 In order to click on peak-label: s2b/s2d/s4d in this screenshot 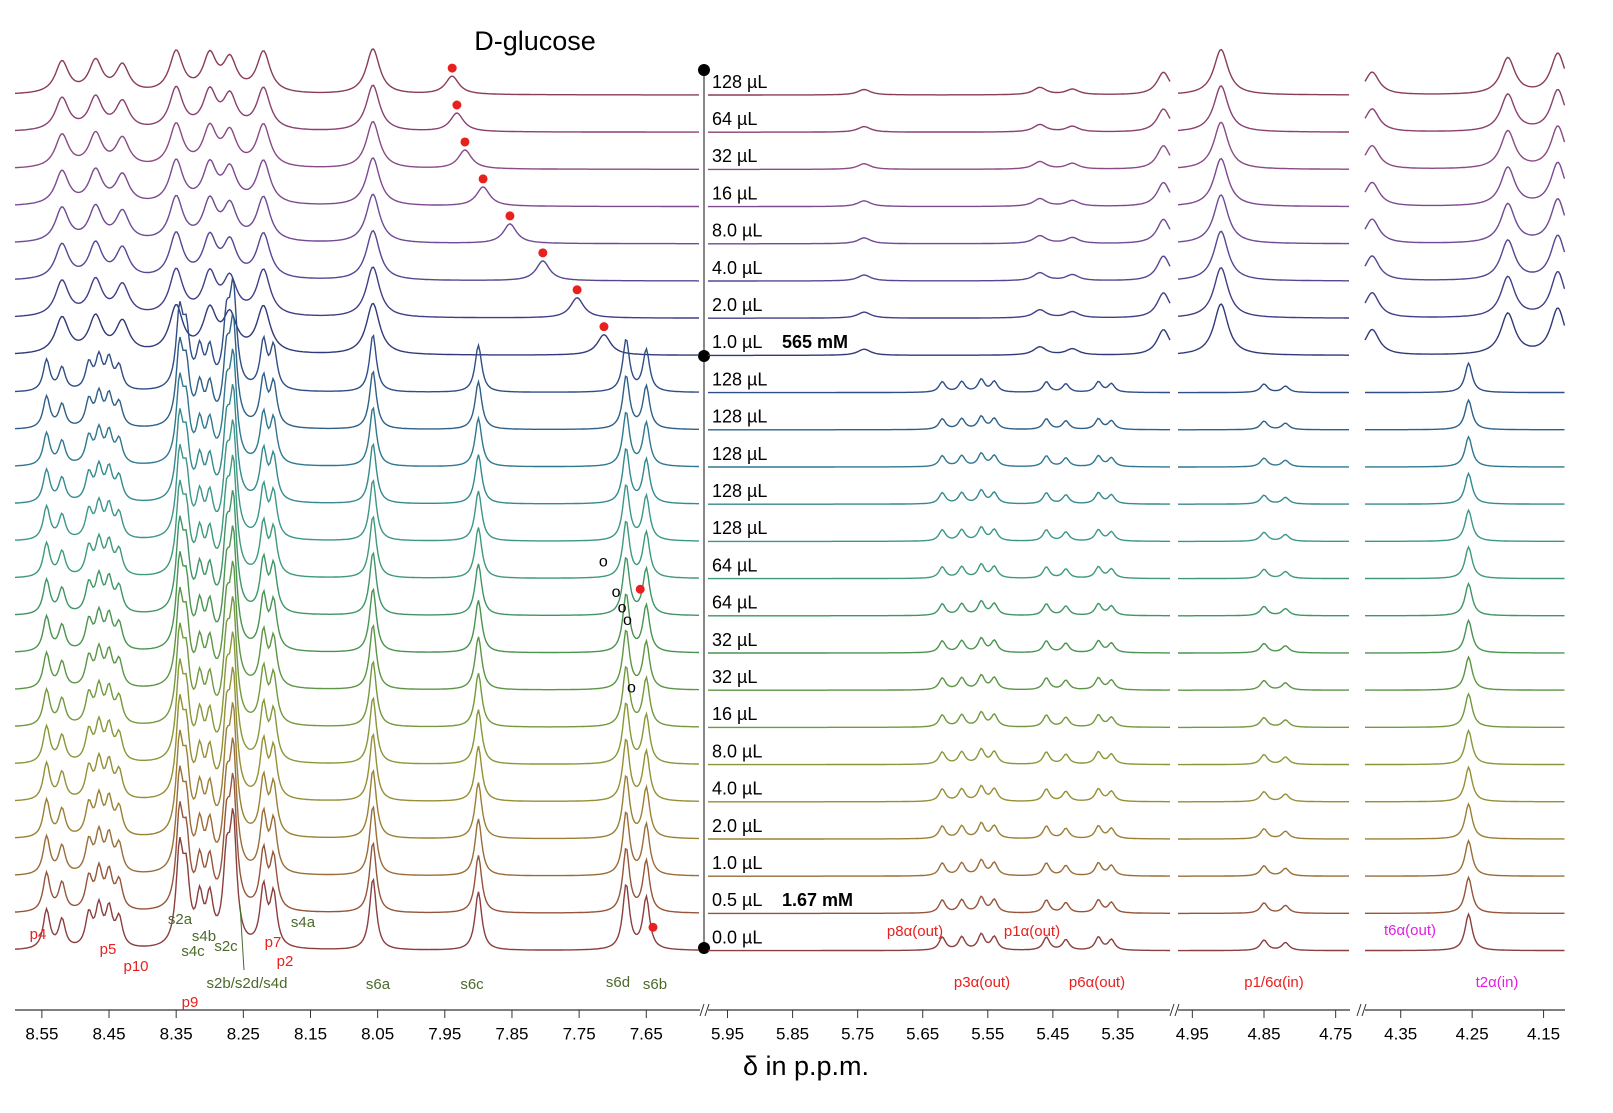, I will do `click(247, 983)`.